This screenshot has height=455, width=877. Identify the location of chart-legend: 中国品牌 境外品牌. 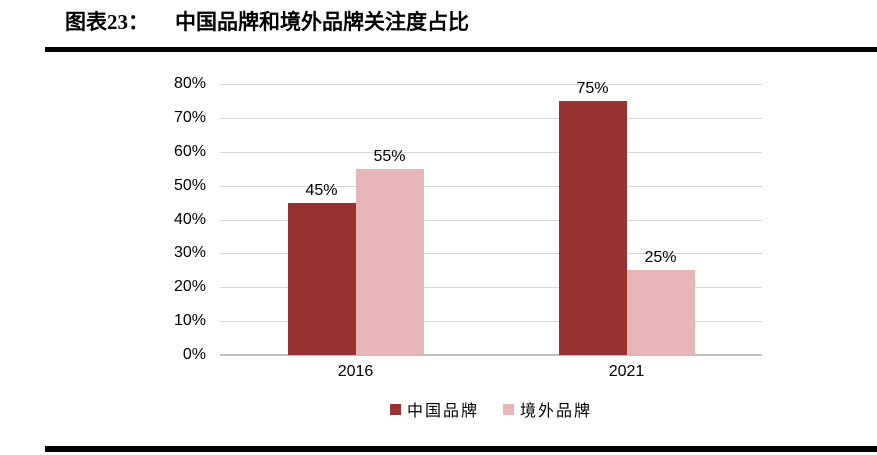
(491, 409).